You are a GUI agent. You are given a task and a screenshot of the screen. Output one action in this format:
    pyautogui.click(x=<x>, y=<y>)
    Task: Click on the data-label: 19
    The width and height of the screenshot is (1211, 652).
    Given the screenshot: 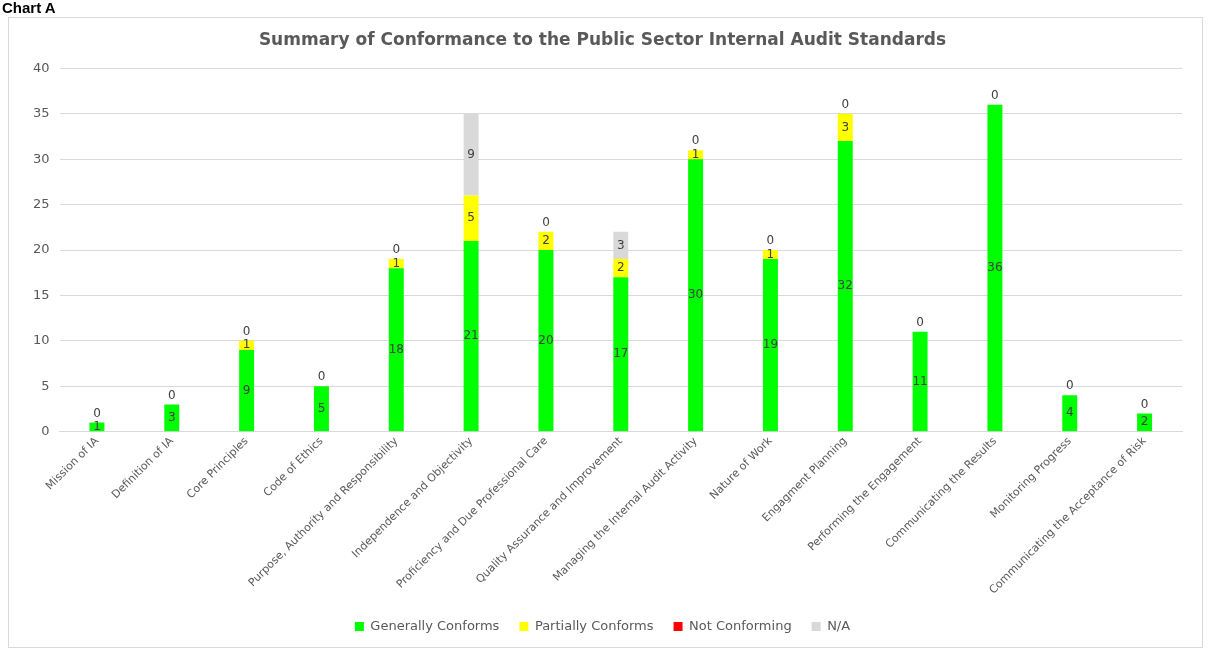 What is the action you would take?
    pyautogui.click(x=770, y=344)
    